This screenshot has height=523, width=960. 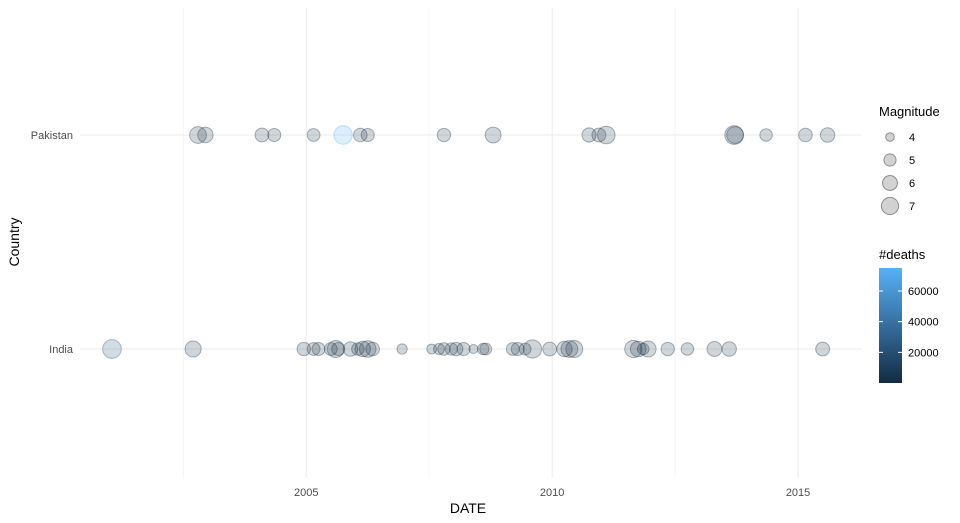 I want to click on deaths-colorbar, so click(x=890, y=325).